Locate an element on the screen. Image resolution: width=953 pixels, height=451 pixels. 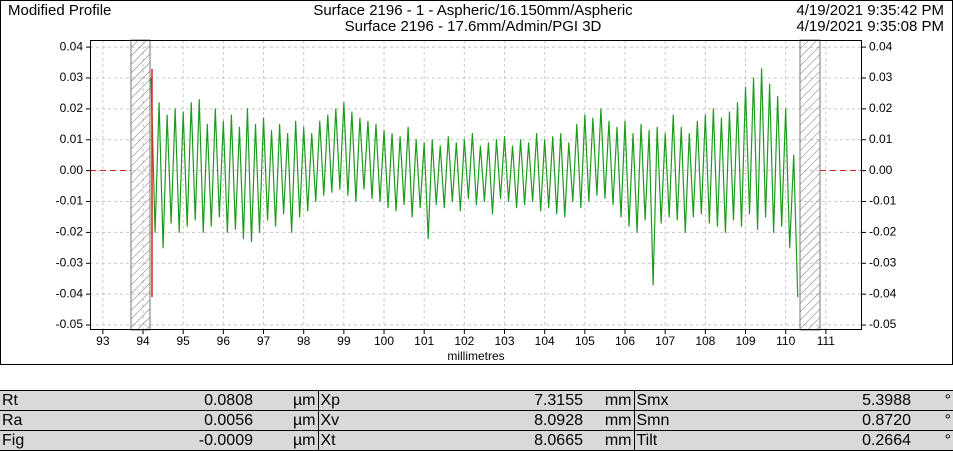
x-tick-label: 97 is located at coordinates (264, 341).